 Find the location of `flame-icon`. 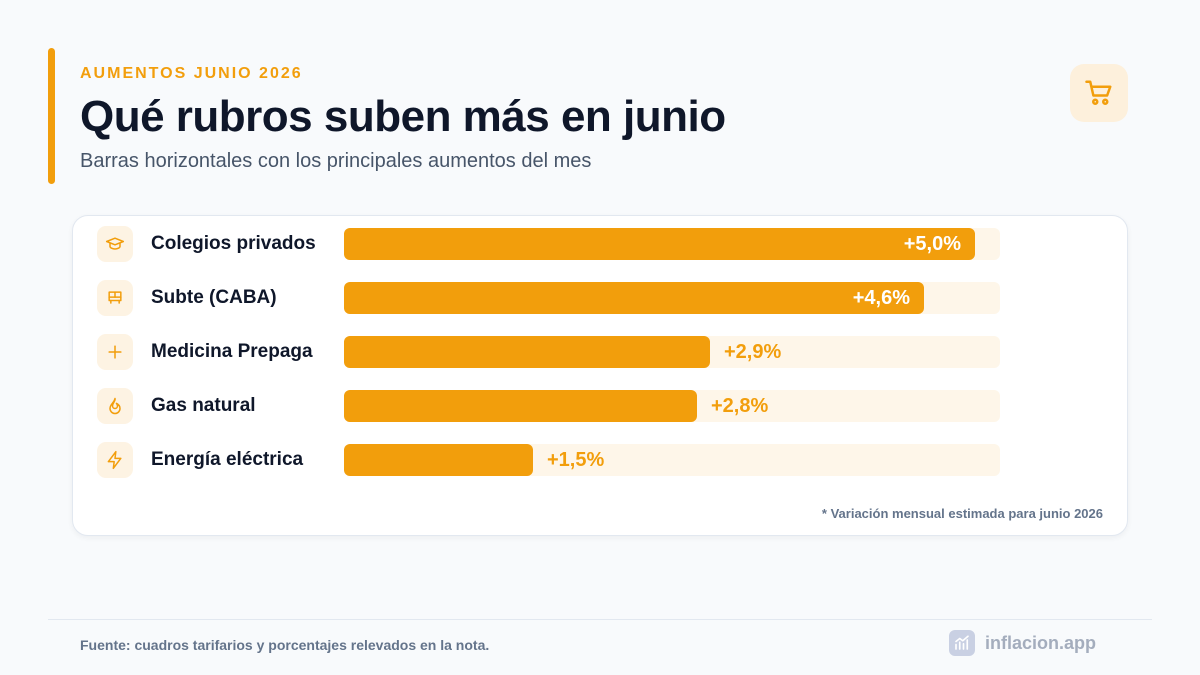

flame-icon is located at coordinates (115, 406).